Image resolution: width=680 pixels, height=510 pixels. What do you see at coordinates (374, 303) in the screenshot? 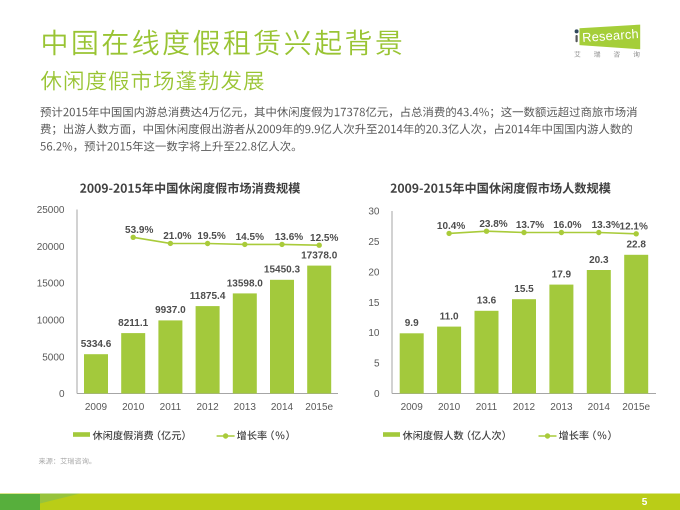
I see `svg-text: 15` at bounding box center [374, 303].